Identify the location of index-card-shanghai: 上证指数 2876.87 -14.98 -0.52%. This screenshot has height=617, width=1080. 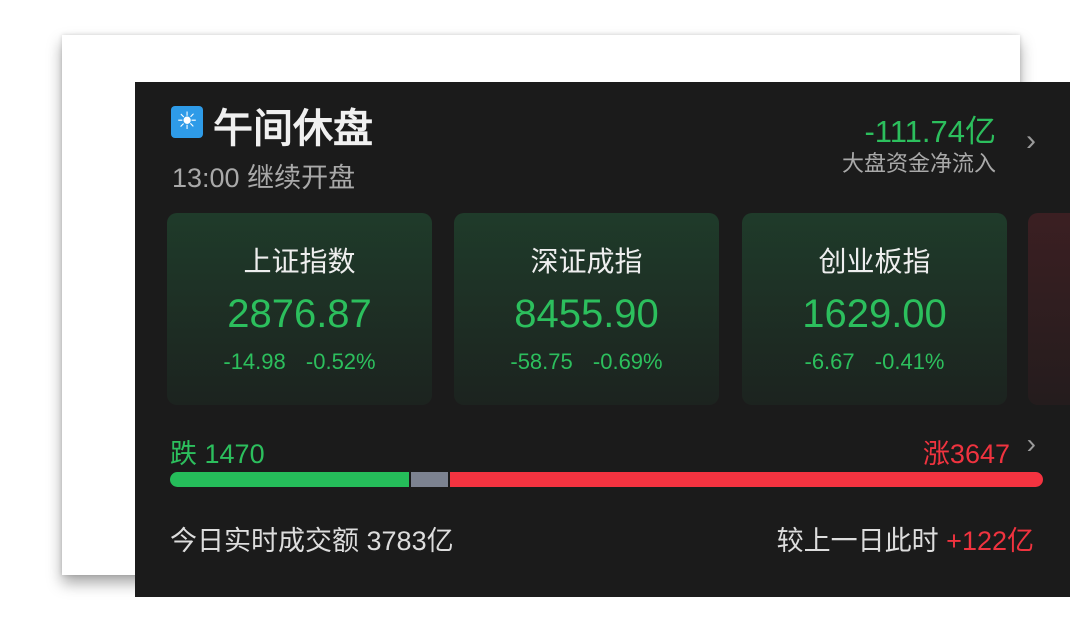
(299, 309).